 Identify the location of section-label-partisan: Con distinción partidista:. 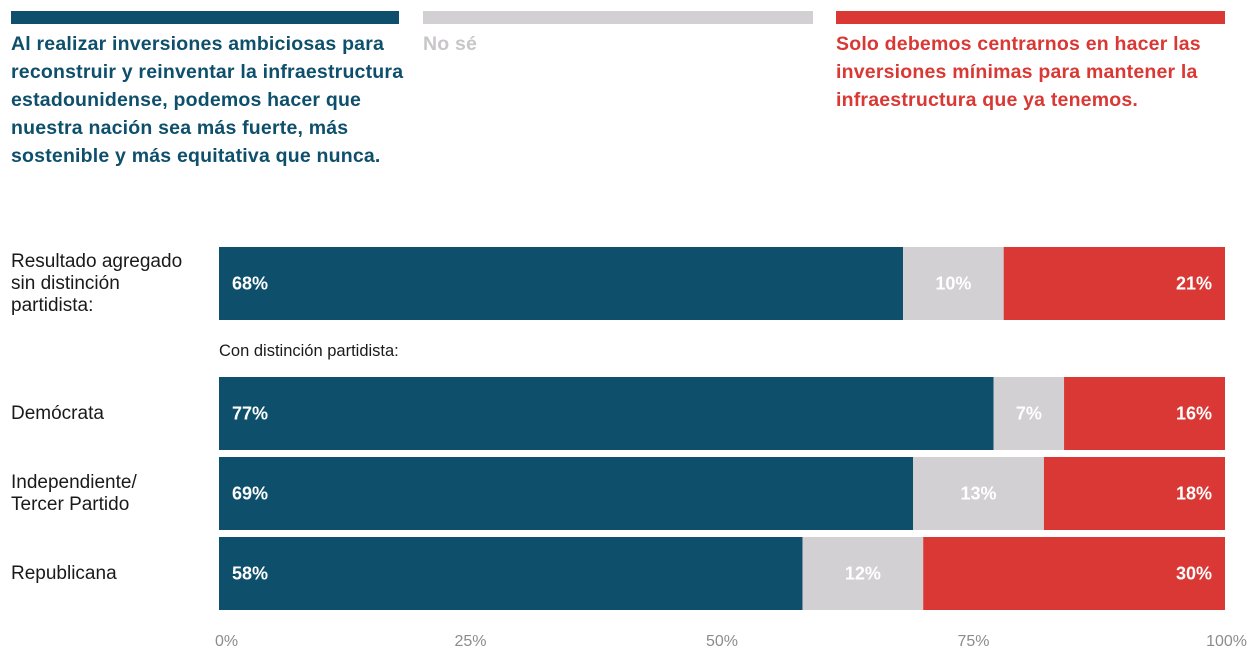
(309, 351).